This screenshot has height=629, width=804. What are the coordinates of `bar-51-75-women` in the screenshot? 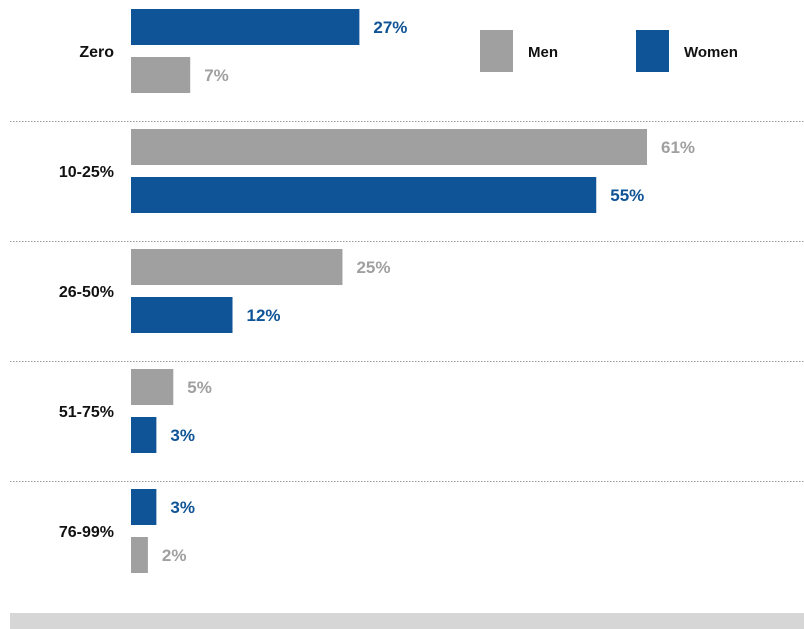 It's located at (144, 435).